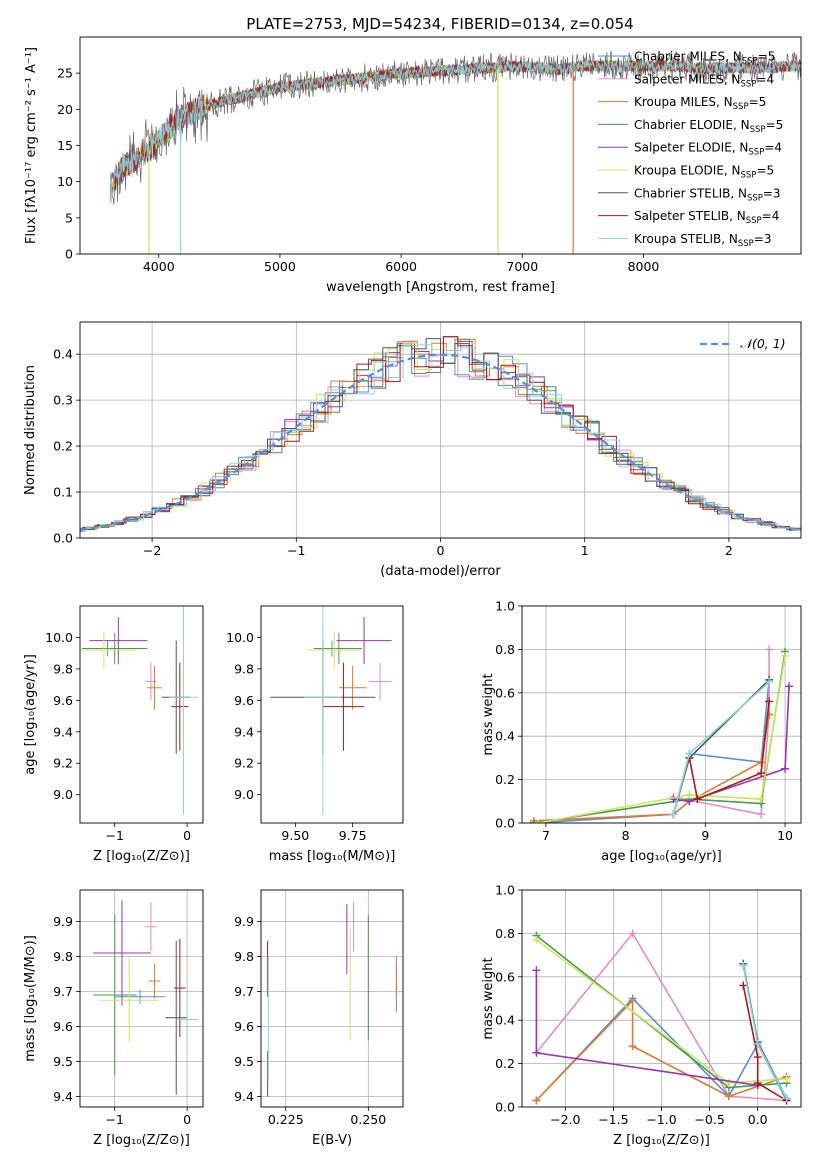  What do you see at coordinates (613, 1119) in the screenshot?
I see `x-tick-label: −1.5` at bounding box center [613, 1119].